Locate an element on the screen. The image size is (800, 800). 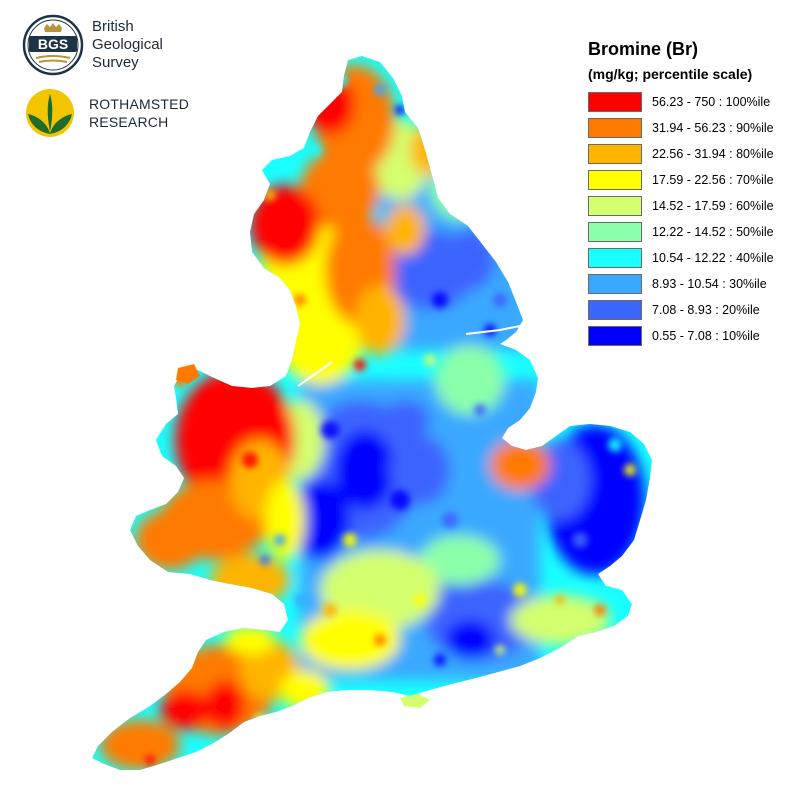
legend-item: 56.23 - 750 : 100%ile is located at coordinates (690, 102).